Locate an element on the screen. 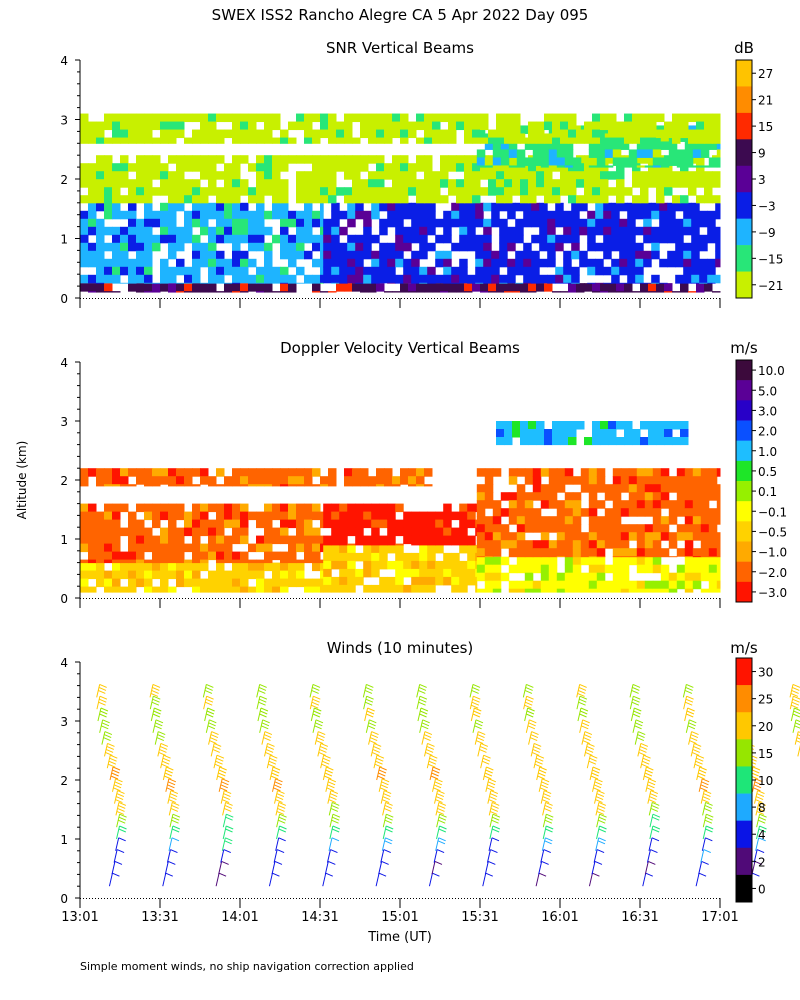 The image size is (800, 1000). colorbar-label: 0.1 is located at coordinates (767, 492).